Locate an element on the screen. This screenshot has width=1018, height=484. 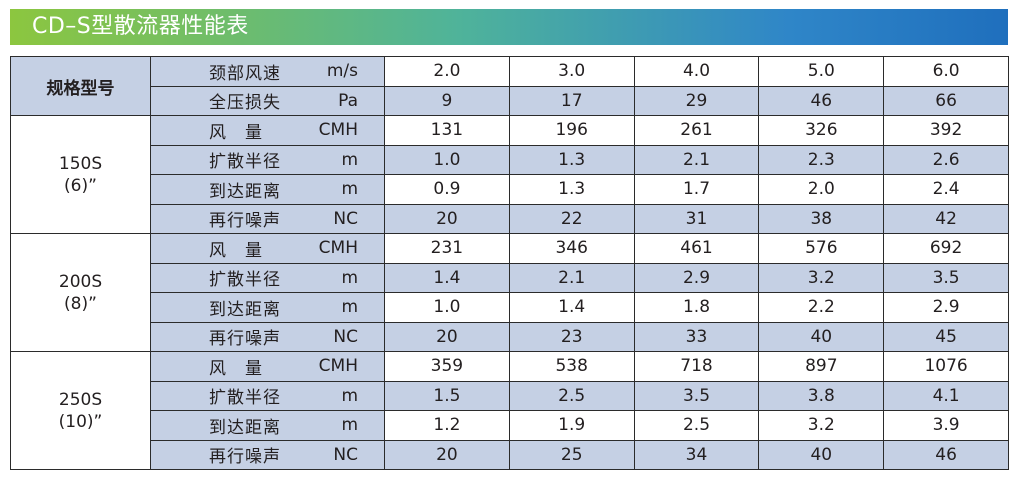
row-label: 颈部风速 m/s is located at coordinates (267, 71).